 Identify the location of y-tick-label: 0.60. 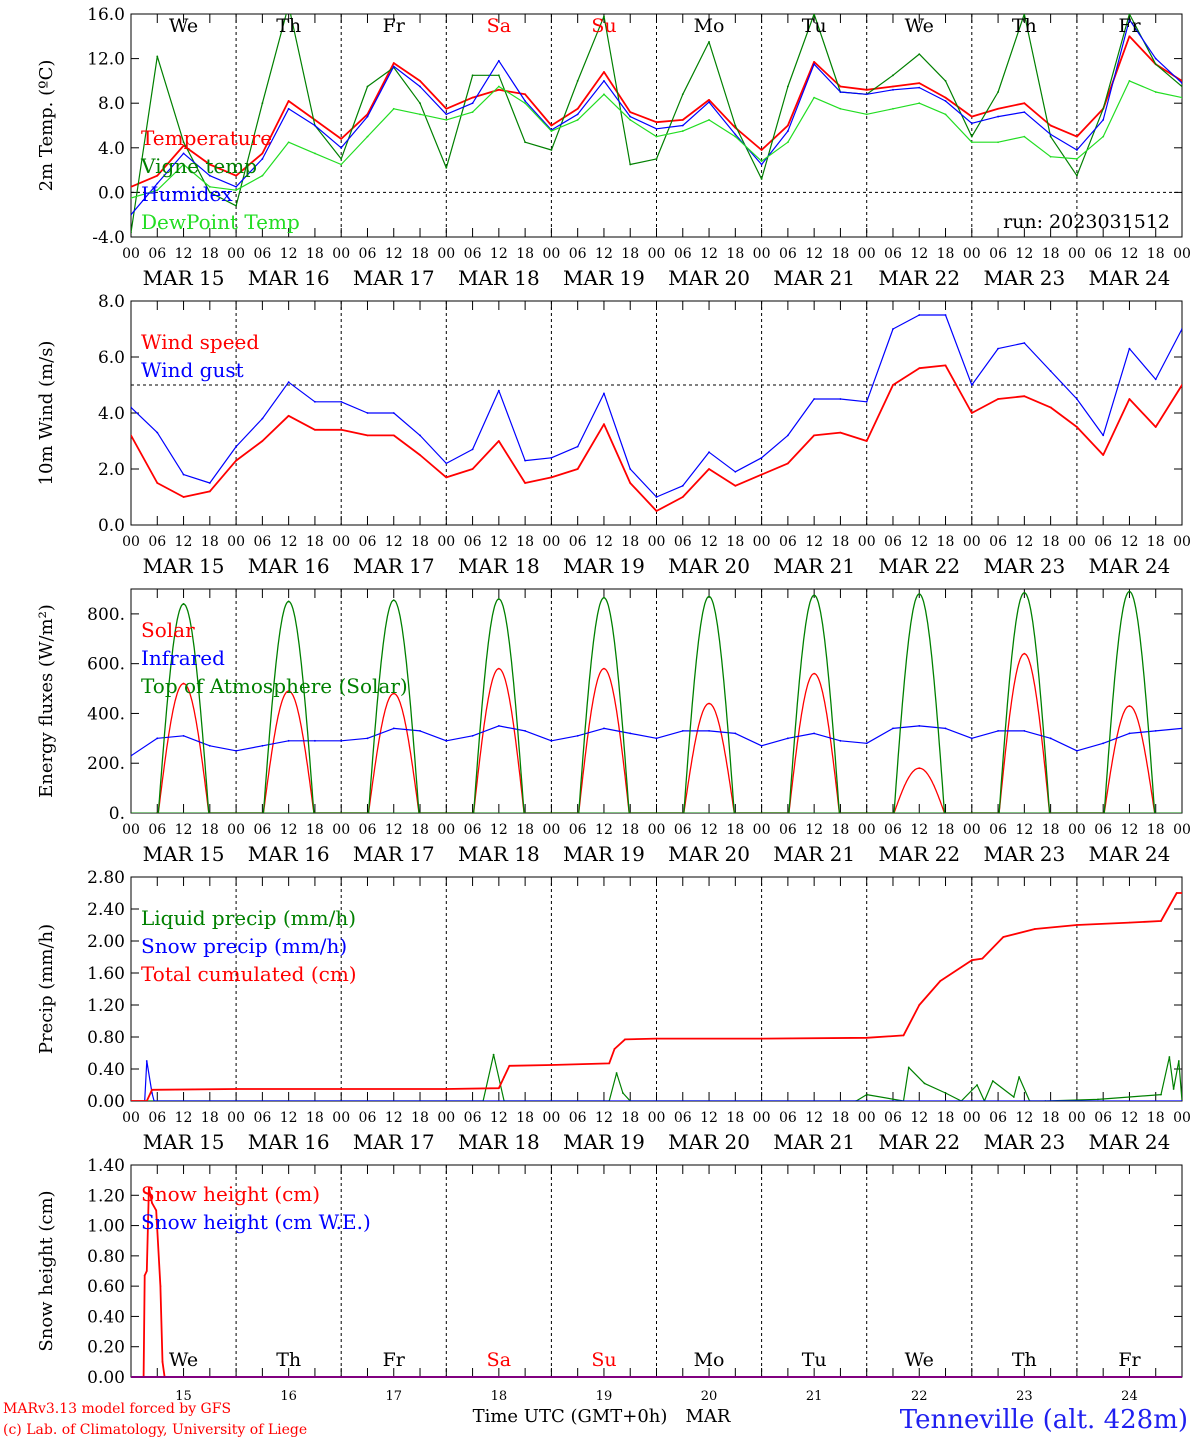
(106, 1287).